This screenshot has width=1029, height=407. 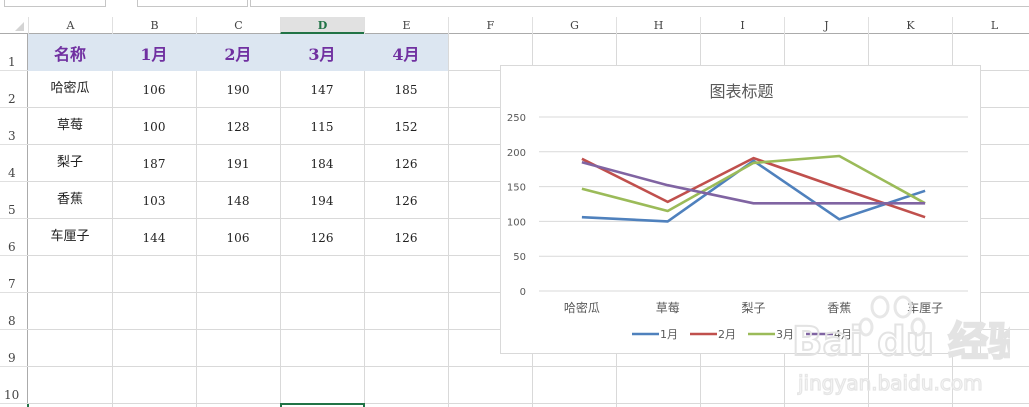 I want to click on selected-cell-d11, so click(x=322, y=405).